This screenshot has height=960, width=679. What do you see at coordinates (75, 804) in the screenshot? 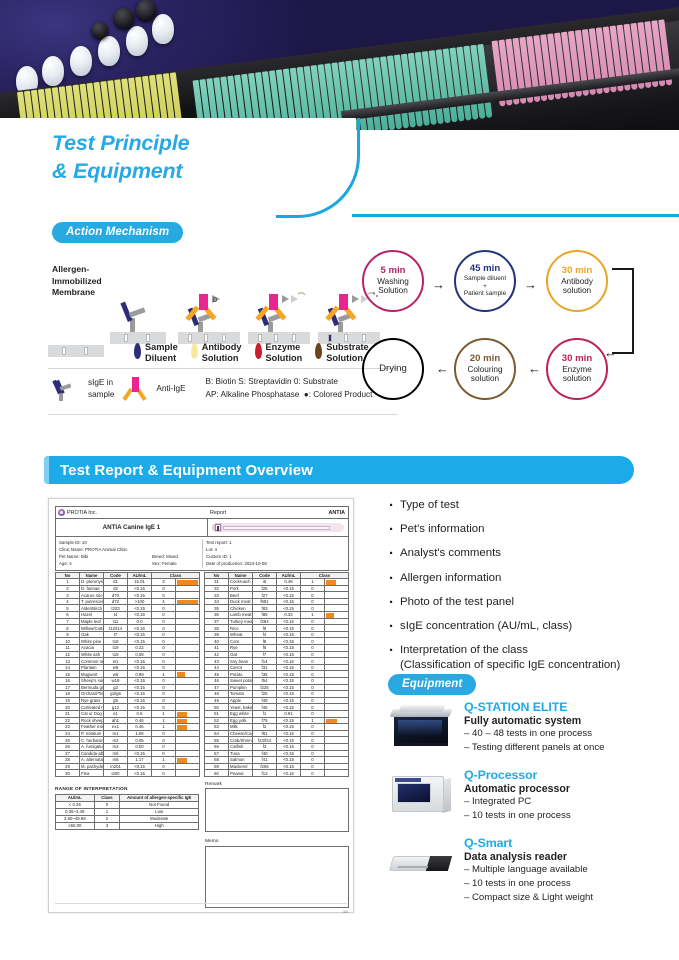
I see `cell-au: < 0.35` at bounding box center [75, 804].